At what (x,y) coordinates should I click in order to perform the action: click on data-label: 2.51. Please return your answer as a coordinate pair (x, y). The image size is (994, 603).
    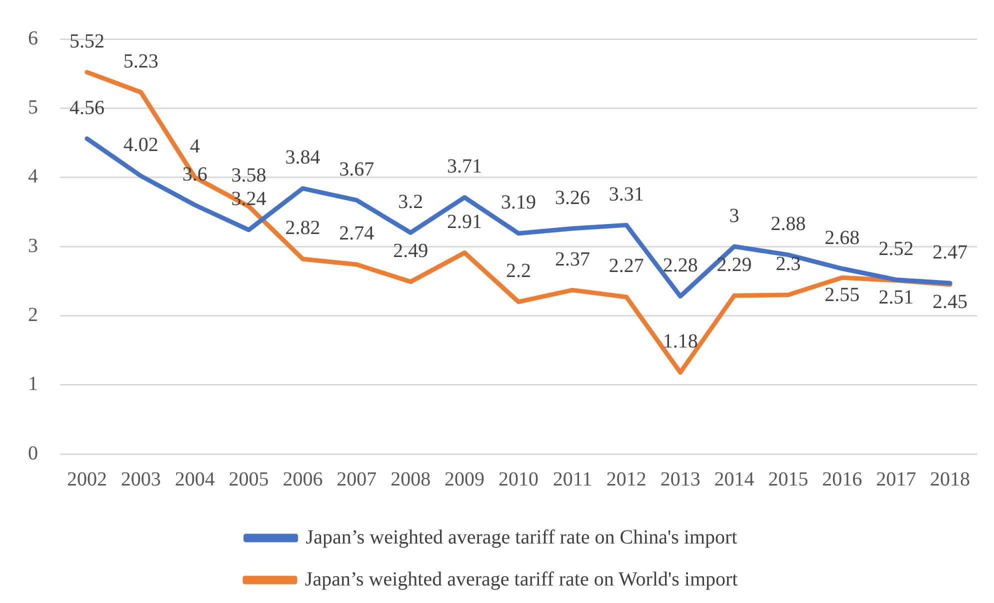
    Looking at the image, I should click on (896, 297).